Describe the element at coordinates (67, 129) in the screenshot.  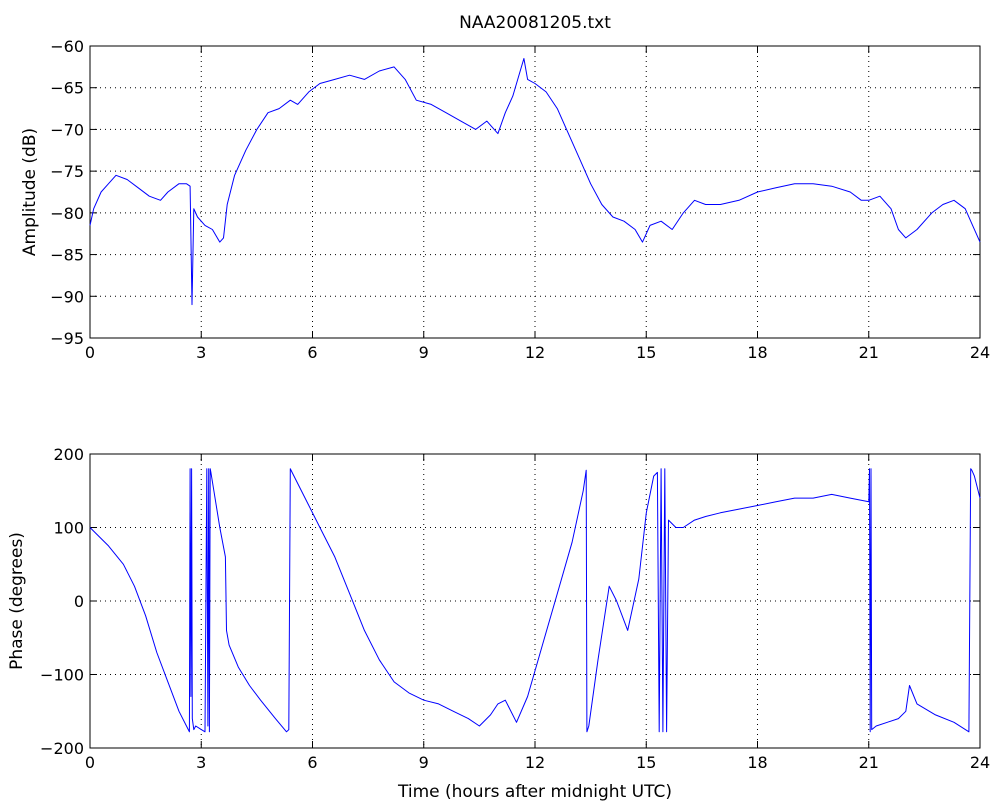
I see `amplitude-y-tick-label: −70` at that location.